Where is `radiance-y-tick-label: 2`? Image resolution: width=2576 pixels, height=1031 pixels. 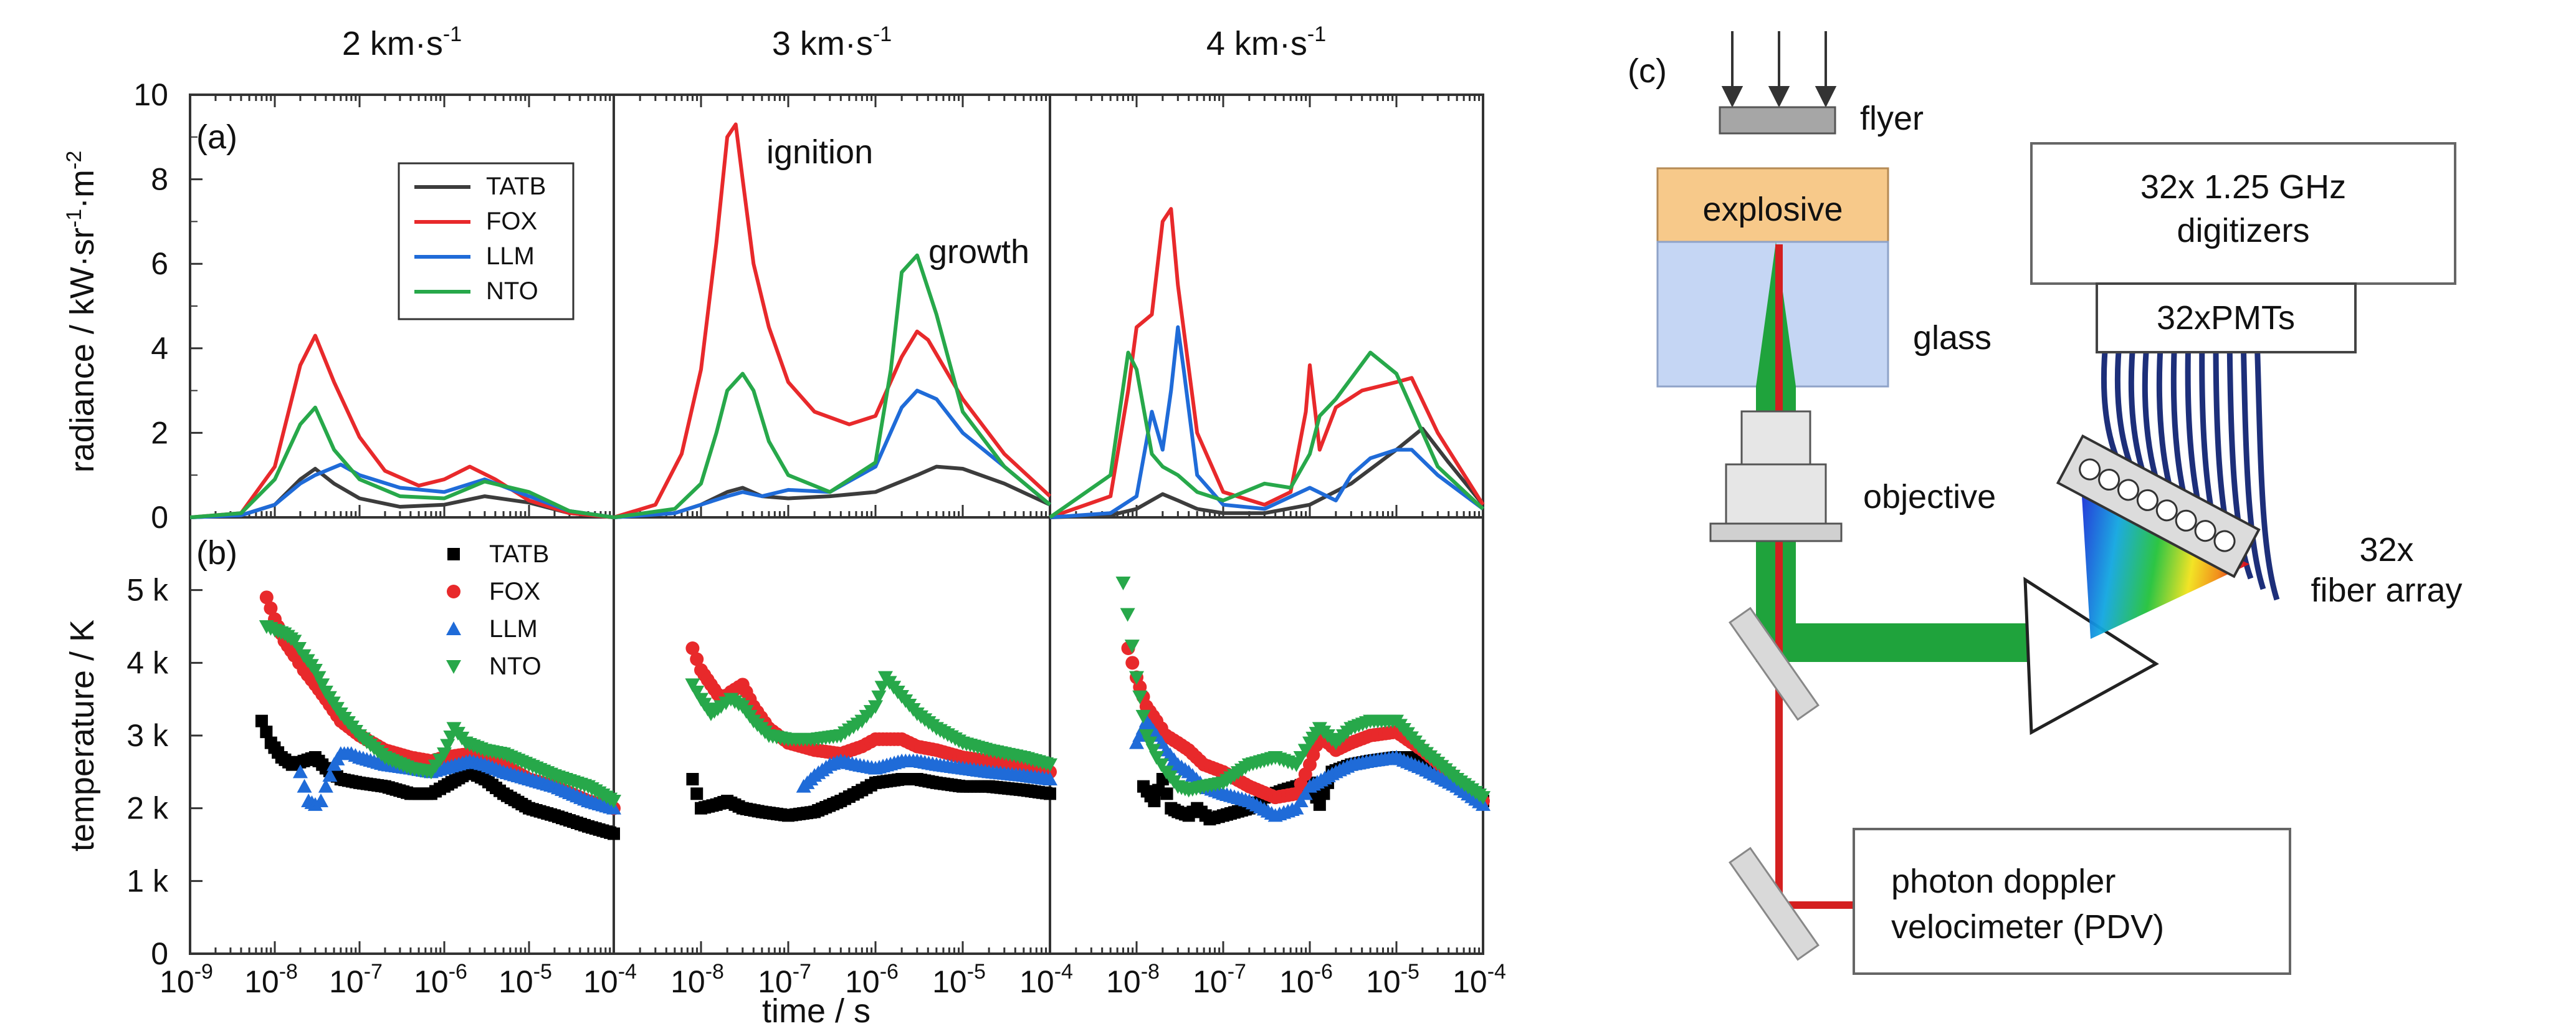
radiance-y-tick-label: 2 is located at coordinates (160, 432).